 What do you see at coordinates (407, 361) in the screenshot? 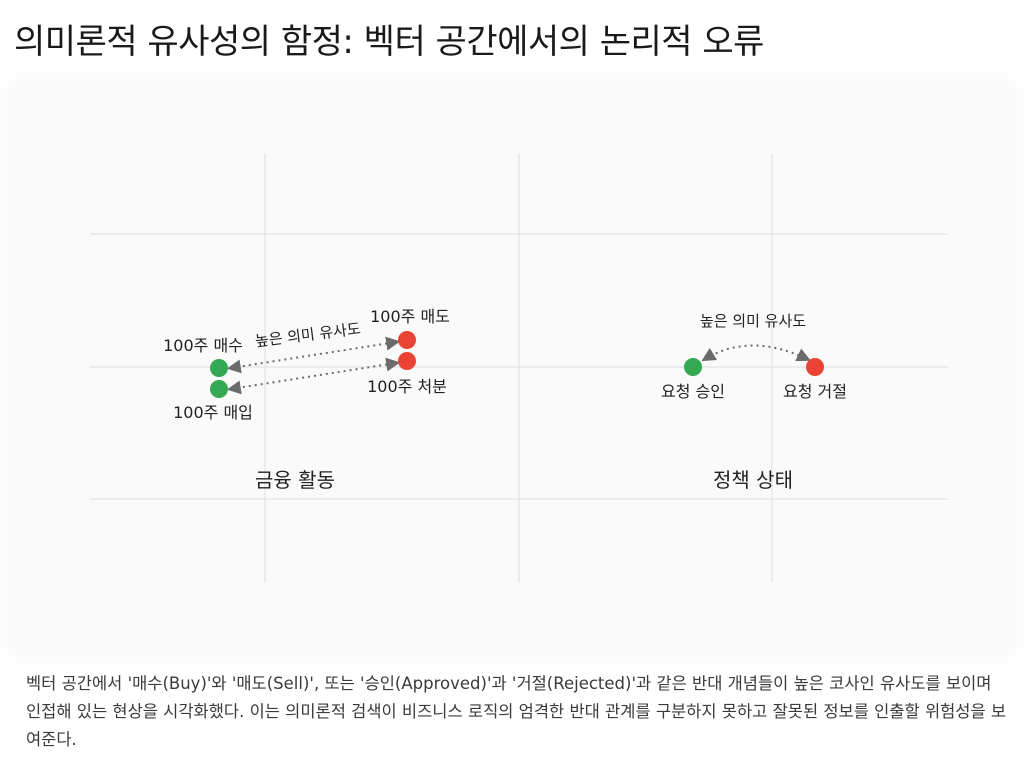
I see `point-dispose` at bounding box center [407, 361].